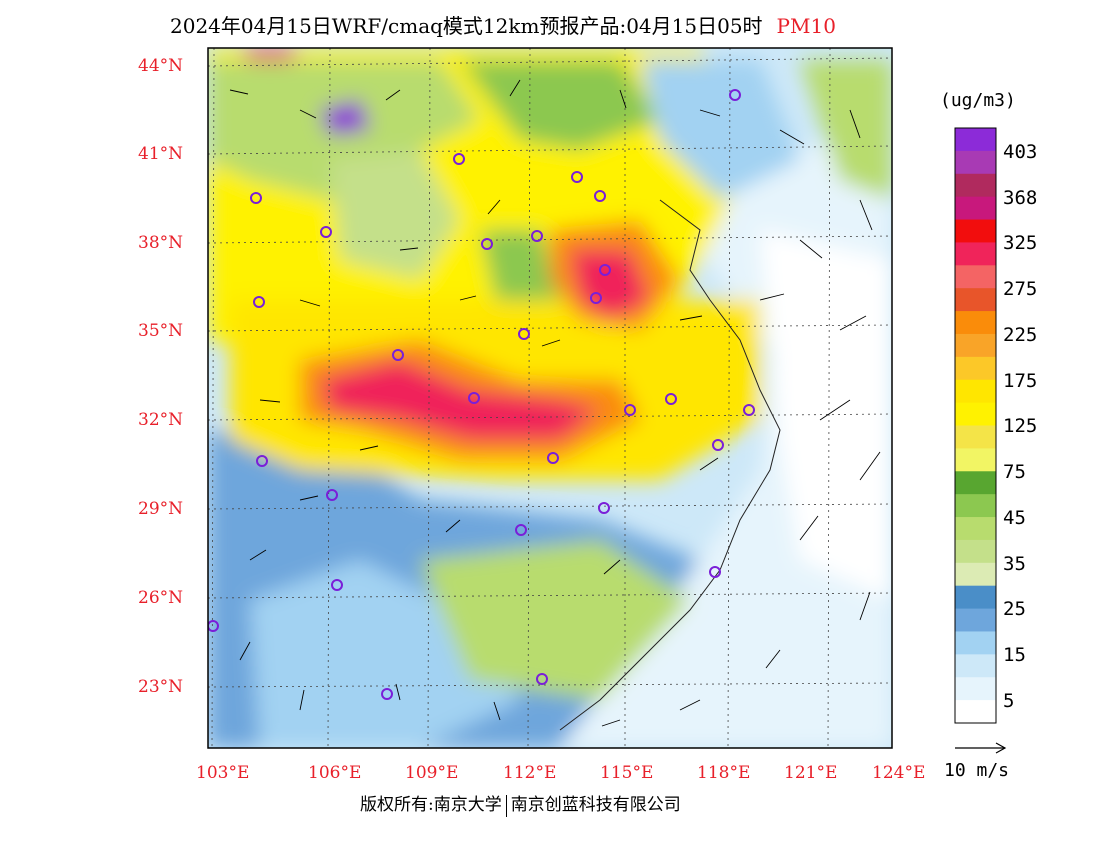 The height and width of the screenshot is (850, 1100). What do you see at coordinates (724, 773) in the screenshot?
I see `lon-label: 118°E` at bounding box center [724, 773].